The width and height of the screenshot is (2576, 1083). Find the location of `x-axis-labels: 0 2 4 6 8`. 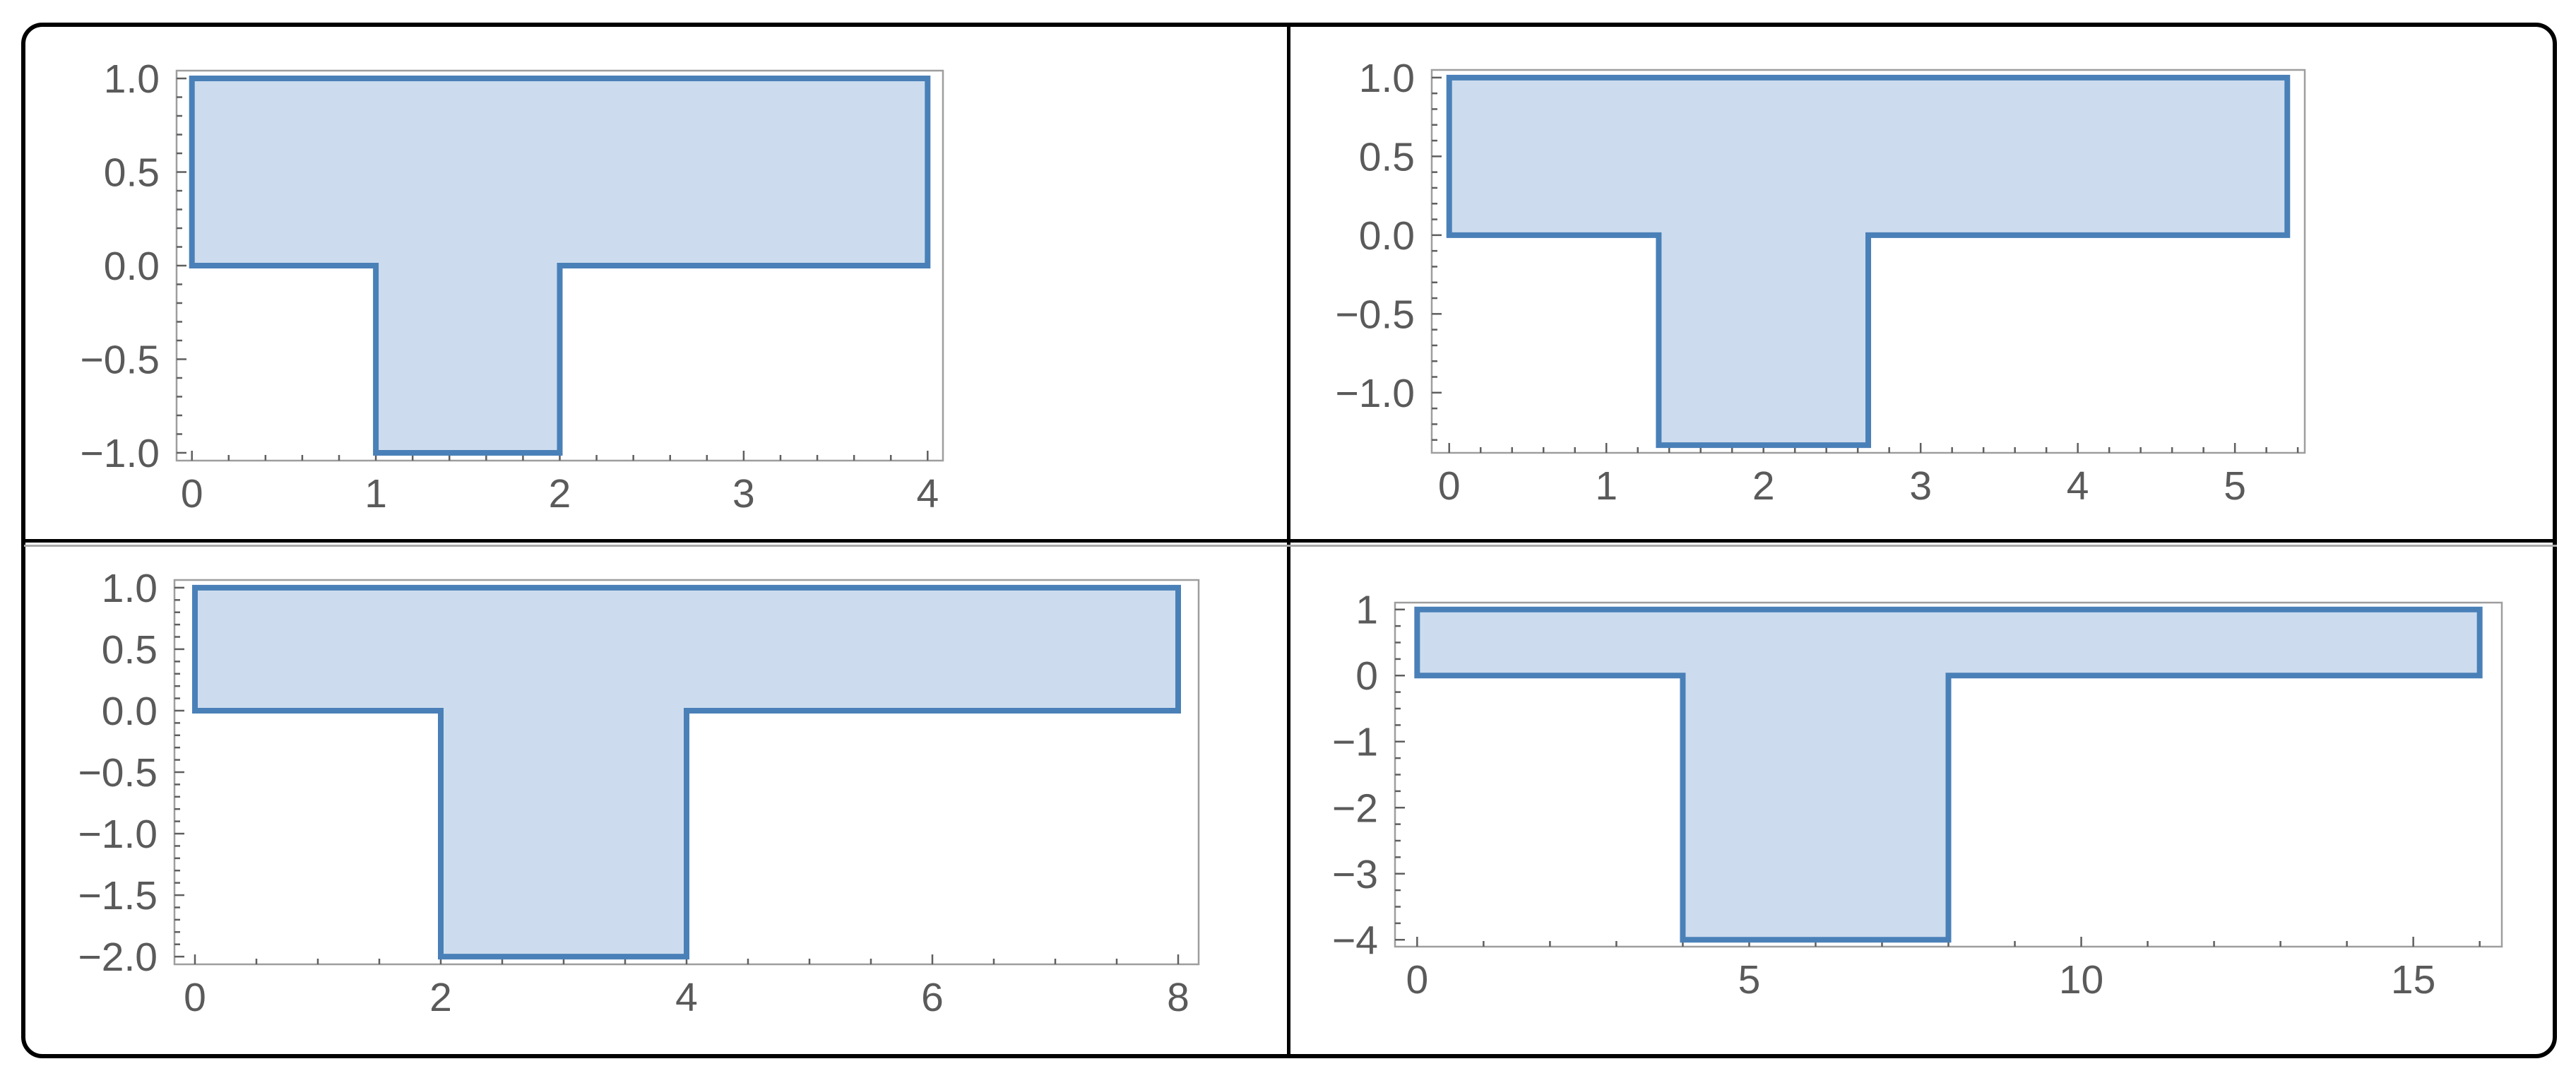

x-axis-labels: 0 2 4 6 8 is located at coordinates (686, 997).